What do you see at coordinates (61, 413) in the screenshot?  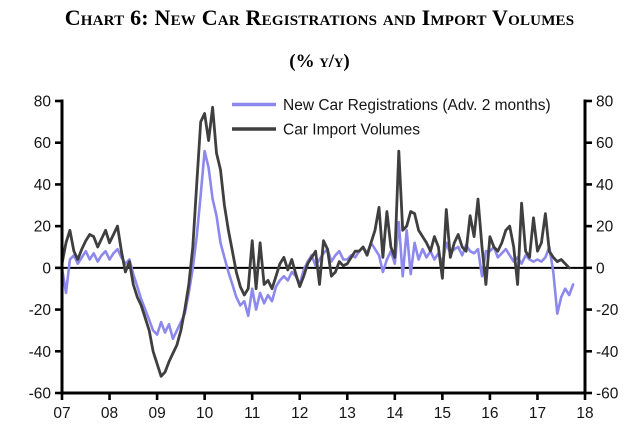 I see `x-axis-label: 07` at bounding box center [61, 413].